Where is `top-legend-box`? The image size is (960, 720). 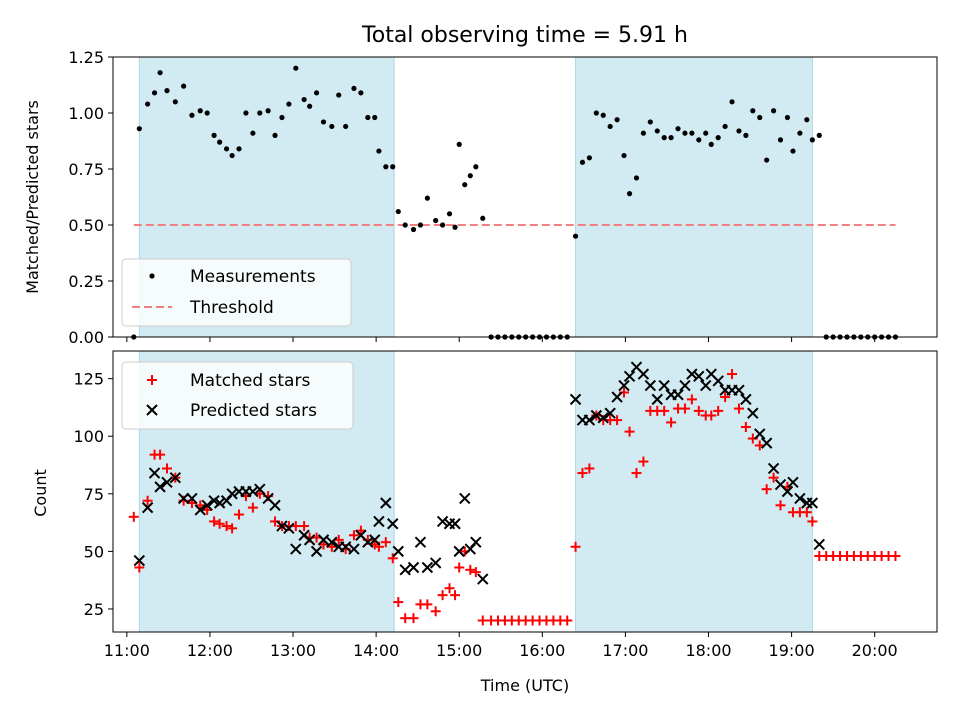
top-legend-box is located at coordinates (236, 292).